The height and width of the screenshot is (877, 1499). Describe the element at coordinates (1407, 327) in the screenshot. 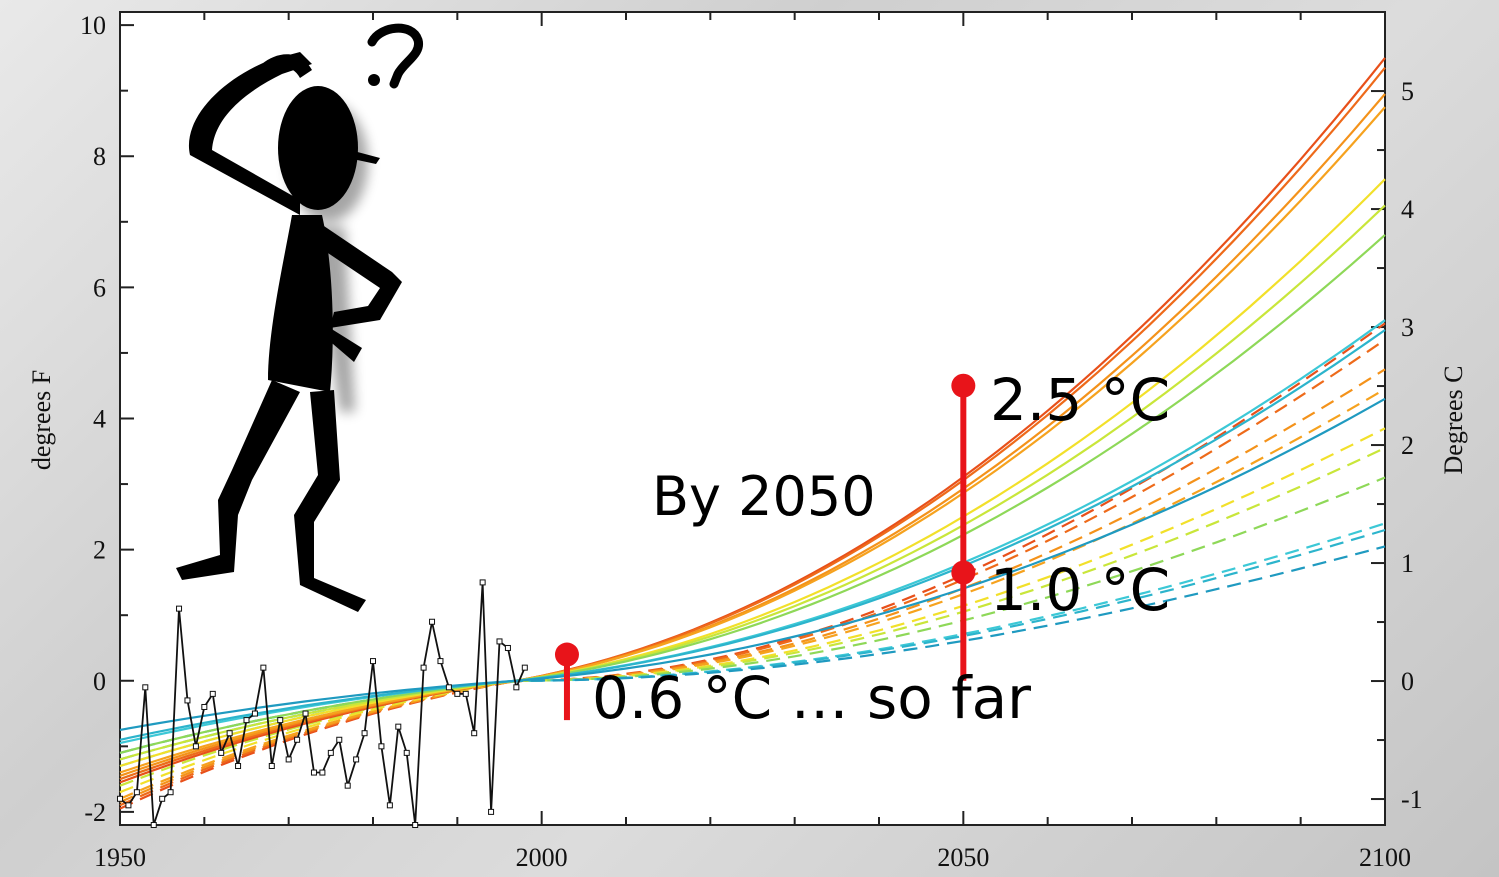

I see `y-tick-label-right: 3` at that location.